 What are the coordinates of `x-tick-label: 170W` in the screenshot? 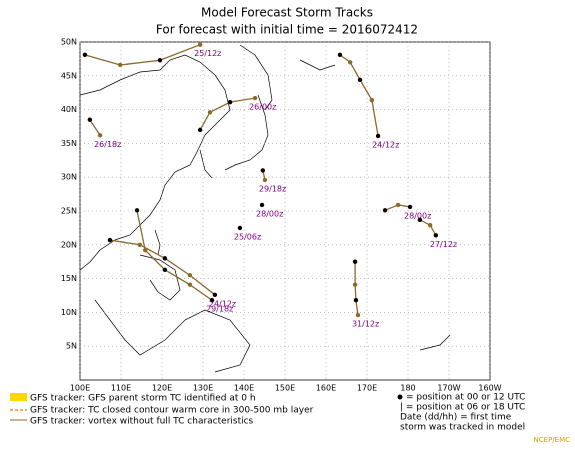 It's located at (448, 388).